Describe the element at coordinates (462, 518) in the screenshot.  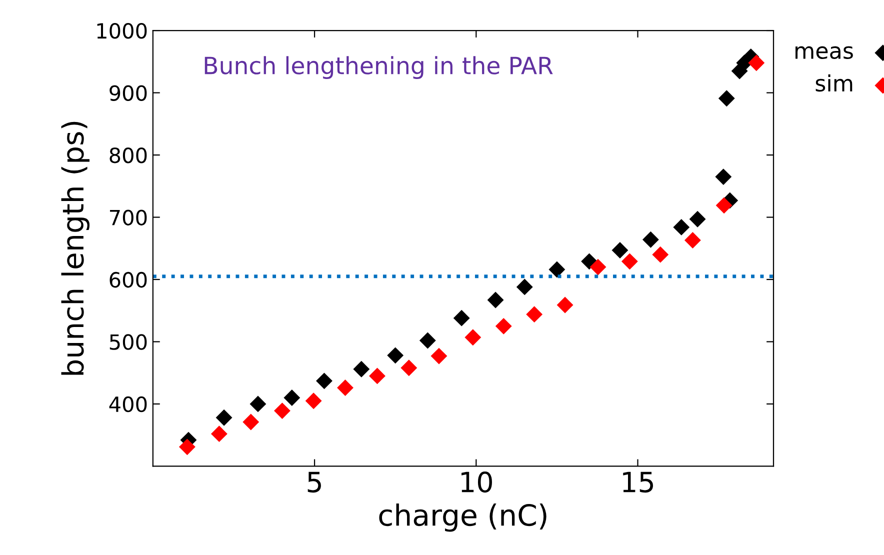
I see `x-axis-title: charge (nC)` at that location.